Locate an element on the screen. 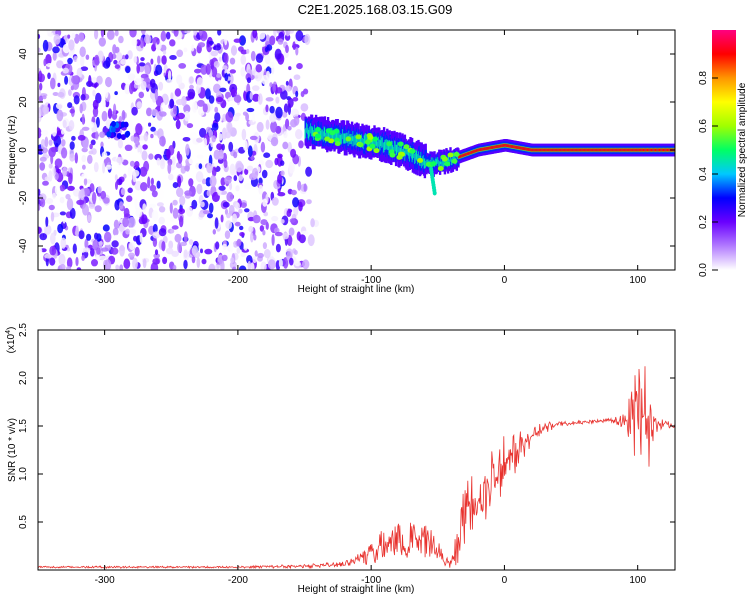 The image size is (750, 600). x-tick-label: 0 is located at coordinates (505, 580).